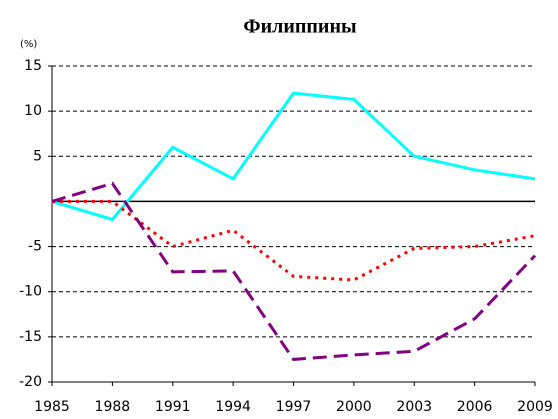 Image resolution: width=558 pixels, height=419 pixels. Describe the element at coordinates (173, 407) in the screenshot. I see `x-tick-label: 1991` at that location.